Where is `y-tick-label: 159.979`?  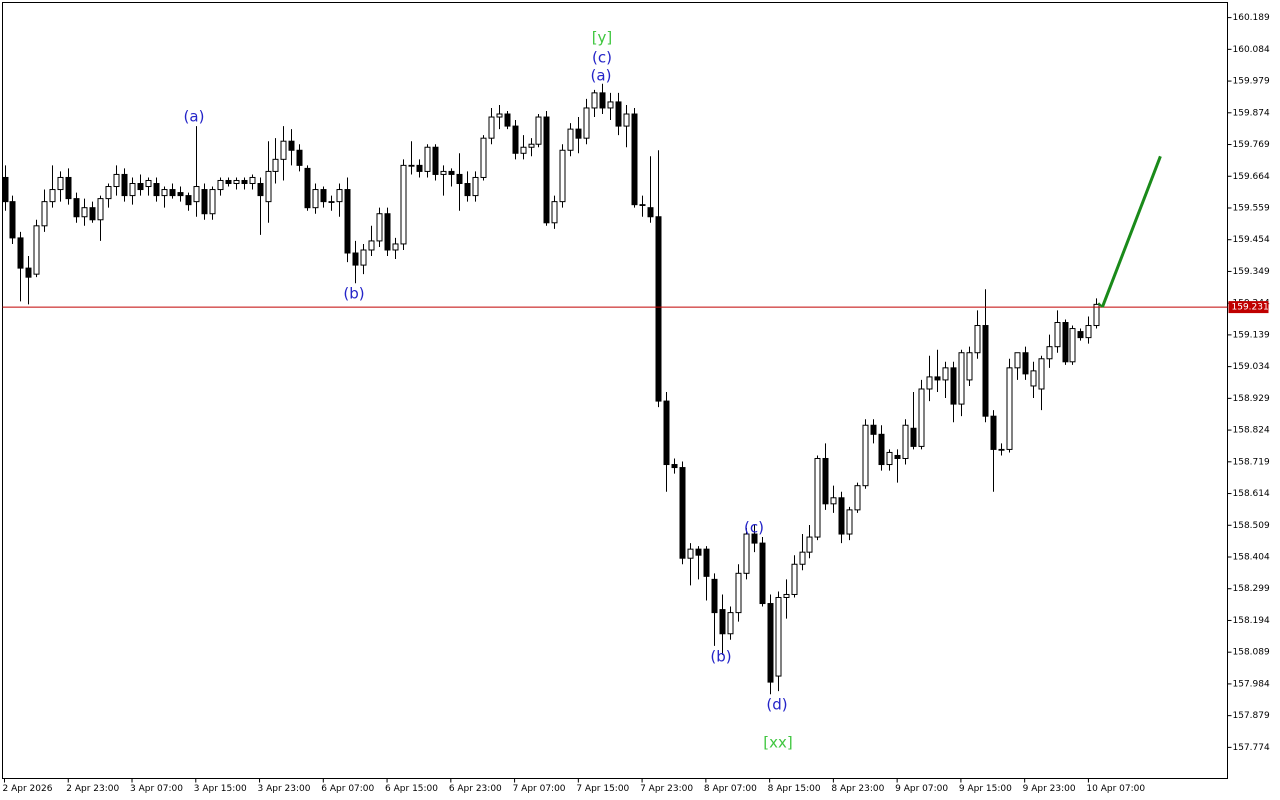
y-tick-label: 159.979 is located at coordinates (1251, 82).